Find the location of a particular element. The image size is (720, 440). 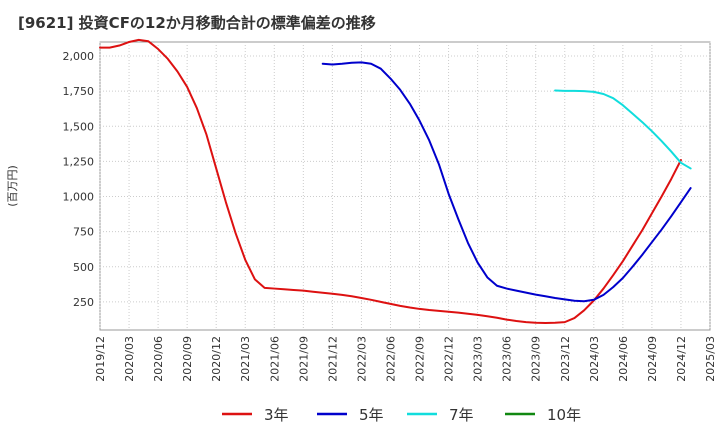

x-tick-label: 2020/12 is located at coordinates (216, 359).